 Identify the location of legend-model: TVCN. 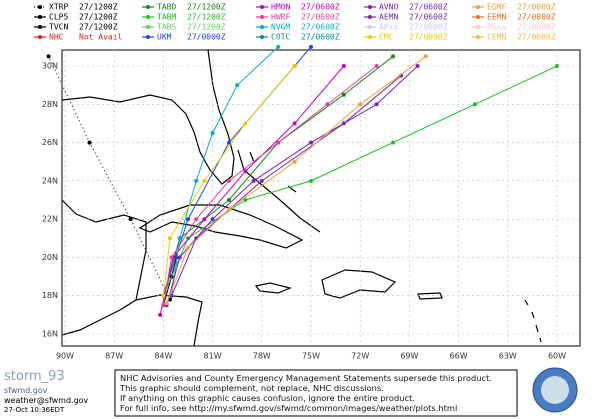
(58, 27).